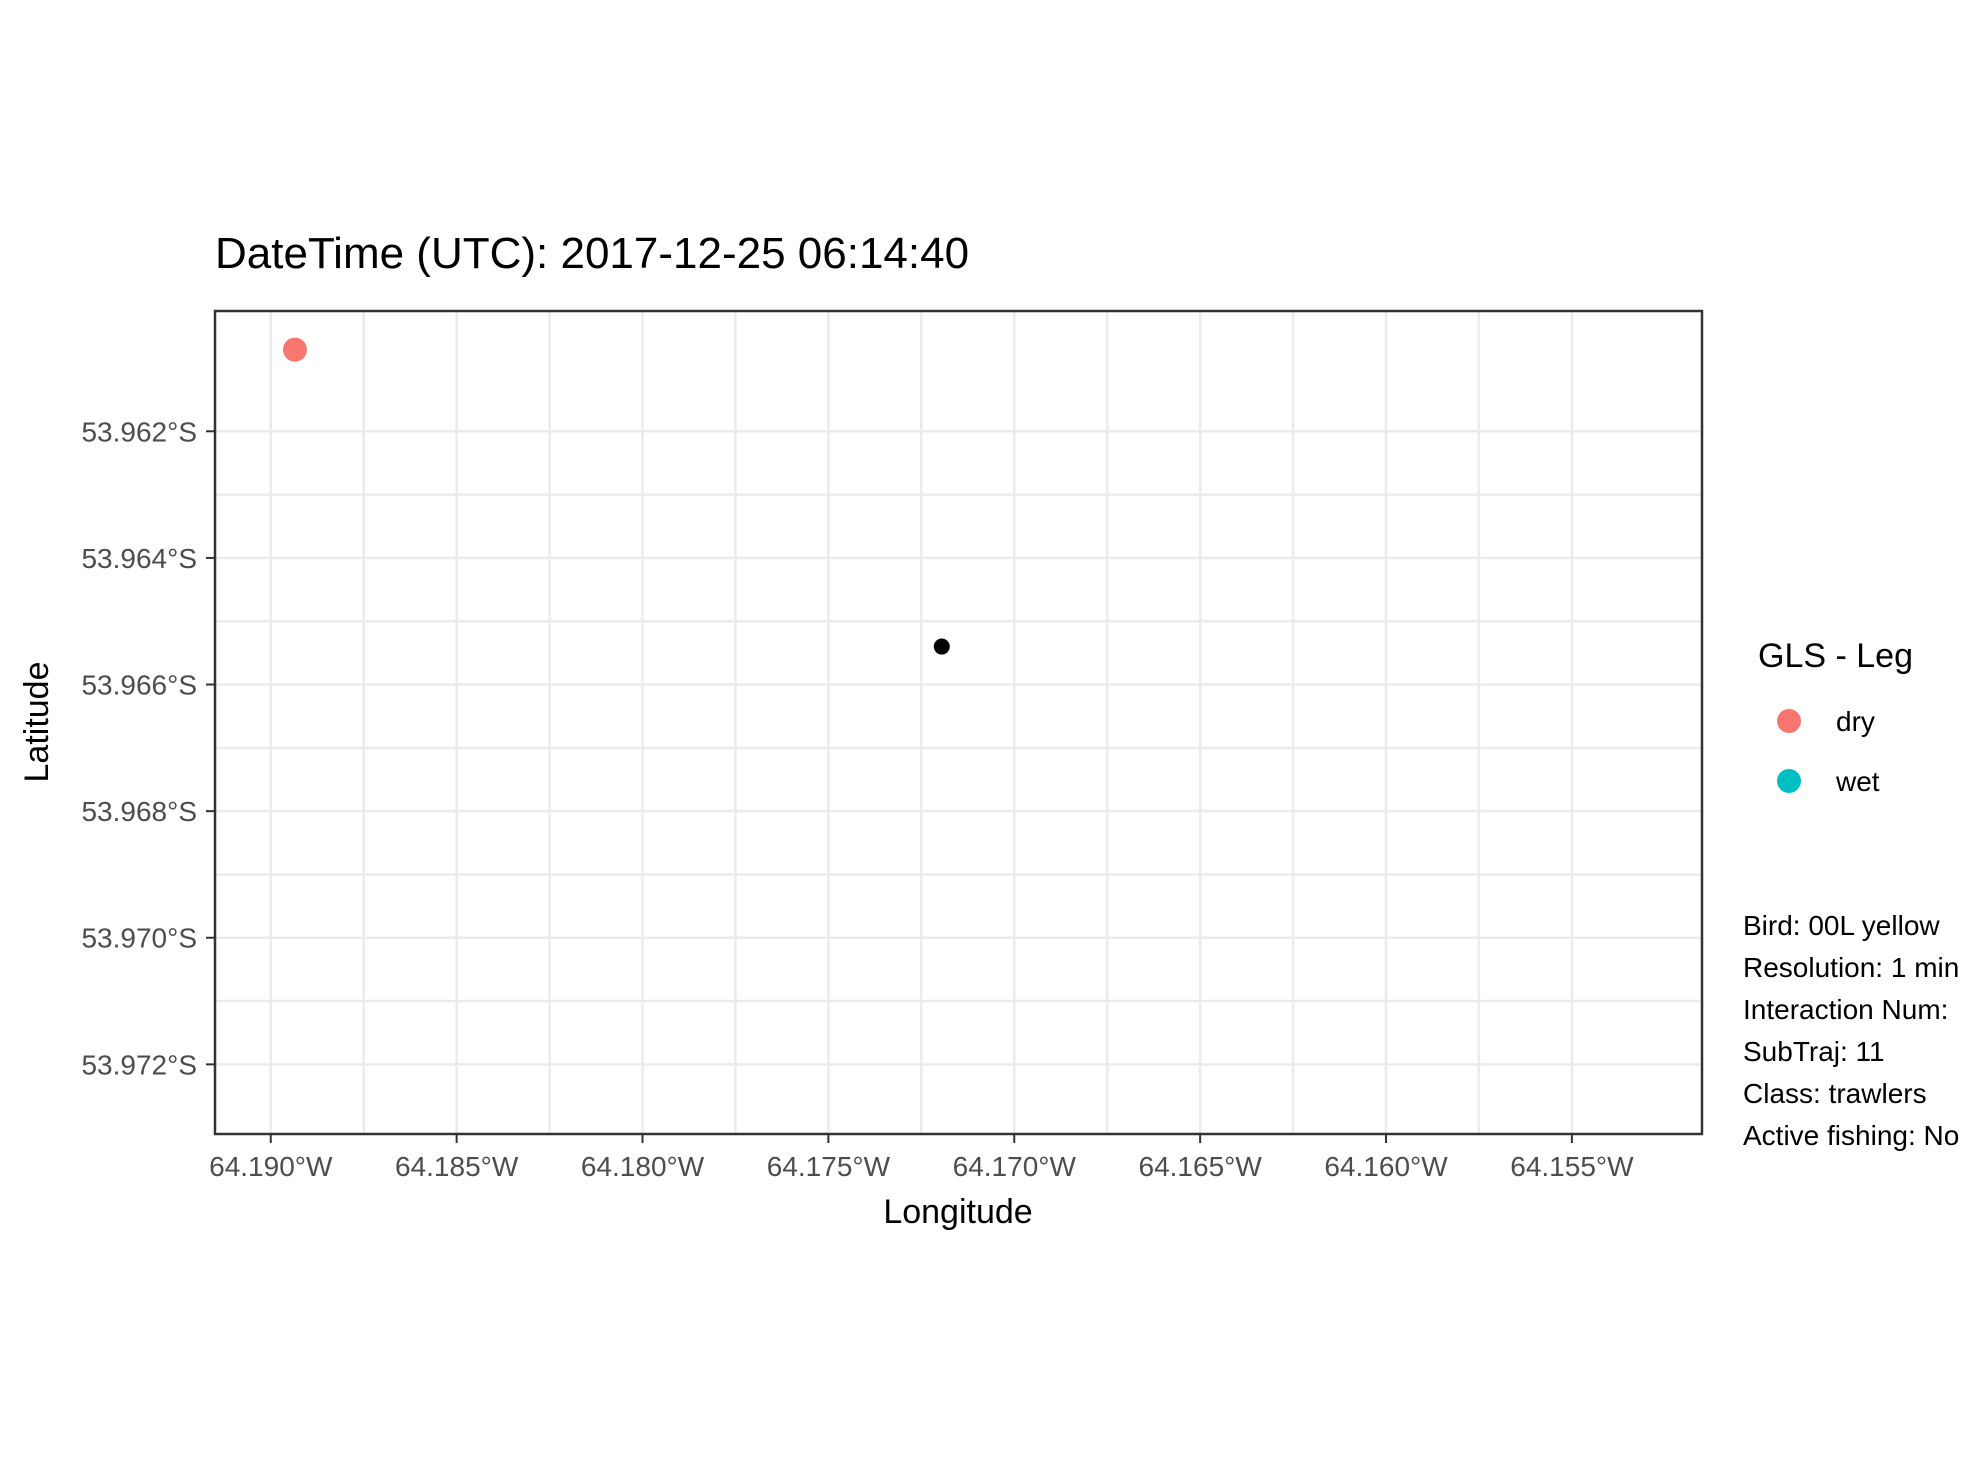 This screenshot has height=1481, width=1968. Describe the element at coordinates (37, 722) in the screenshot. I see `y-axis-title: Latitude` at that location.